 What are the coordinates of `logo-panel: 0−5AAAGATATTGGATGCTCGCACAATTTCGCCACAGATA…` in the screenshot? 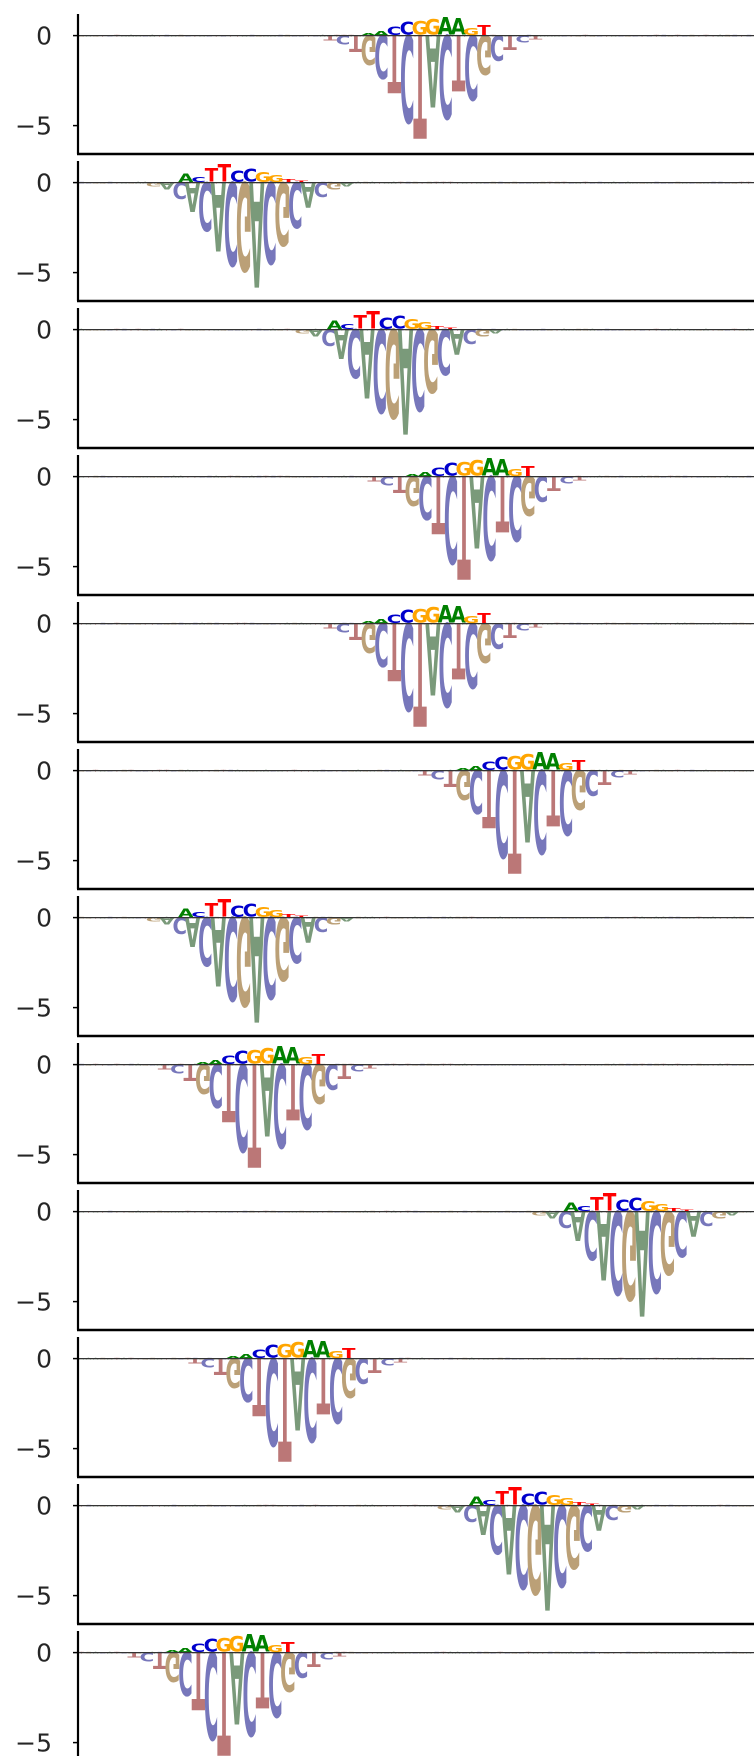 It's located at (384, 1407).